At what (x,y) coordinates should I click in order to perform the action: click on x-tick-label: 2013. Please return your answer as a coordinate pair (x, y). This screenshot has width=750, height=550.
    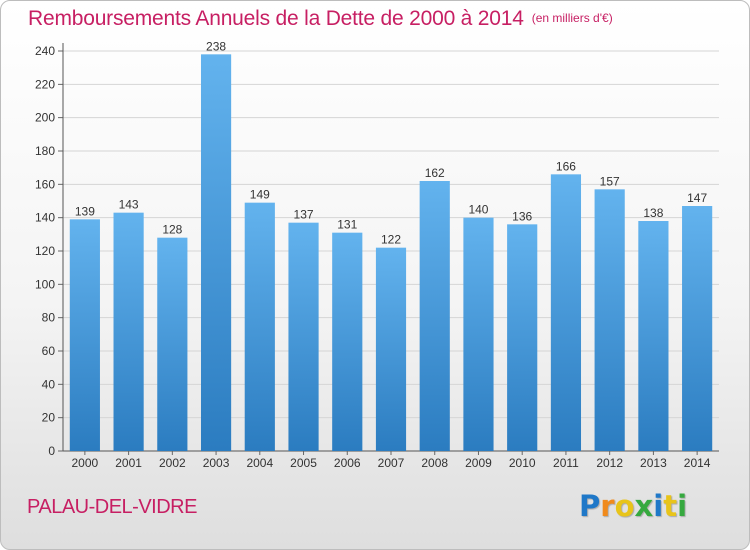
    Looking at the image, I should click on (653, 463).